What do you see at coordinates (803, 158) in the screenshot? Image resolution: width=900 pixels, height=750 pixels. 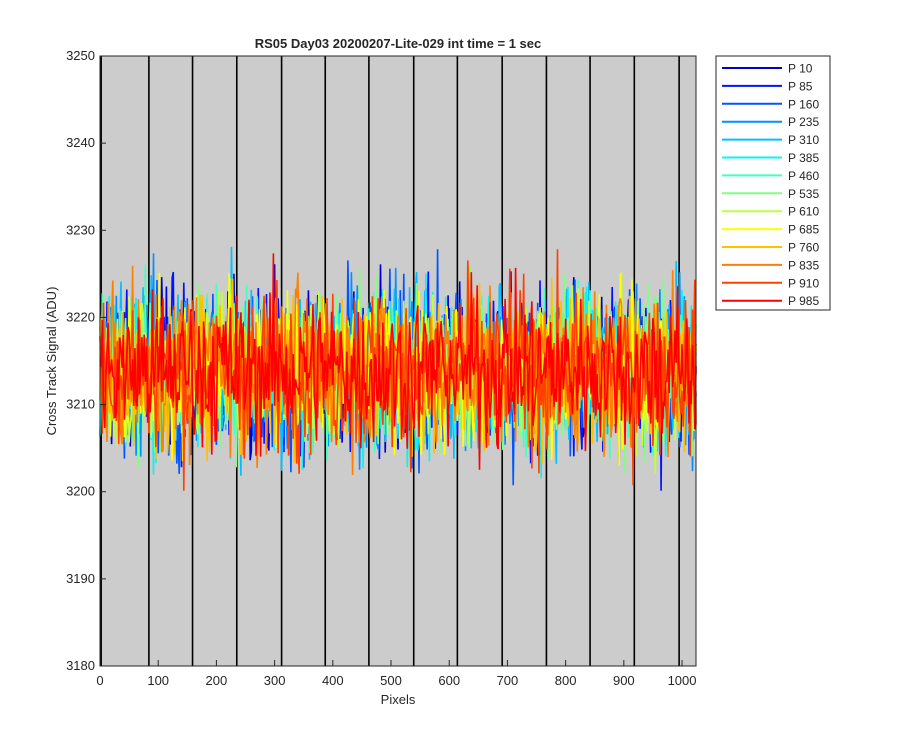 I see `legend-label: P 385` at bounding box center [803, 158].